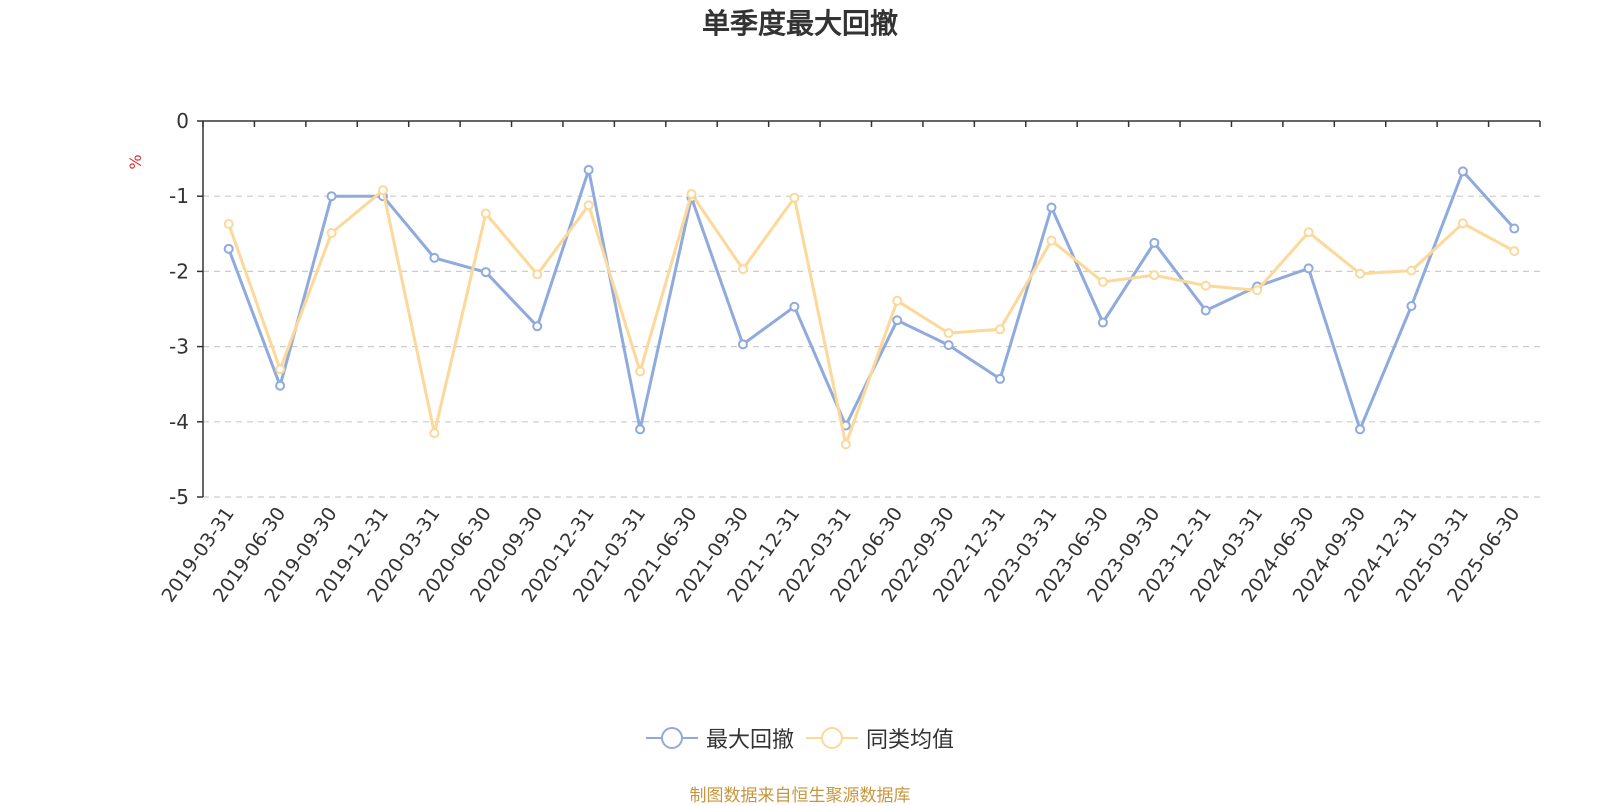 This screenshot has width=1600, height=806. What do you see at coordinates (800, 738) in the screenshot?
I see `legend: 最大回撤 同类均值` at bounding box center [800, 738].